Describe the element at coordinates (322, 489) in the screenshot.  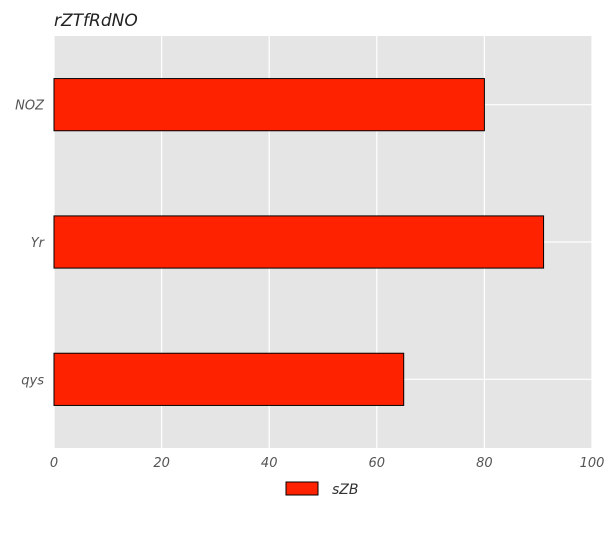
I see `legend: sZB` at that location.